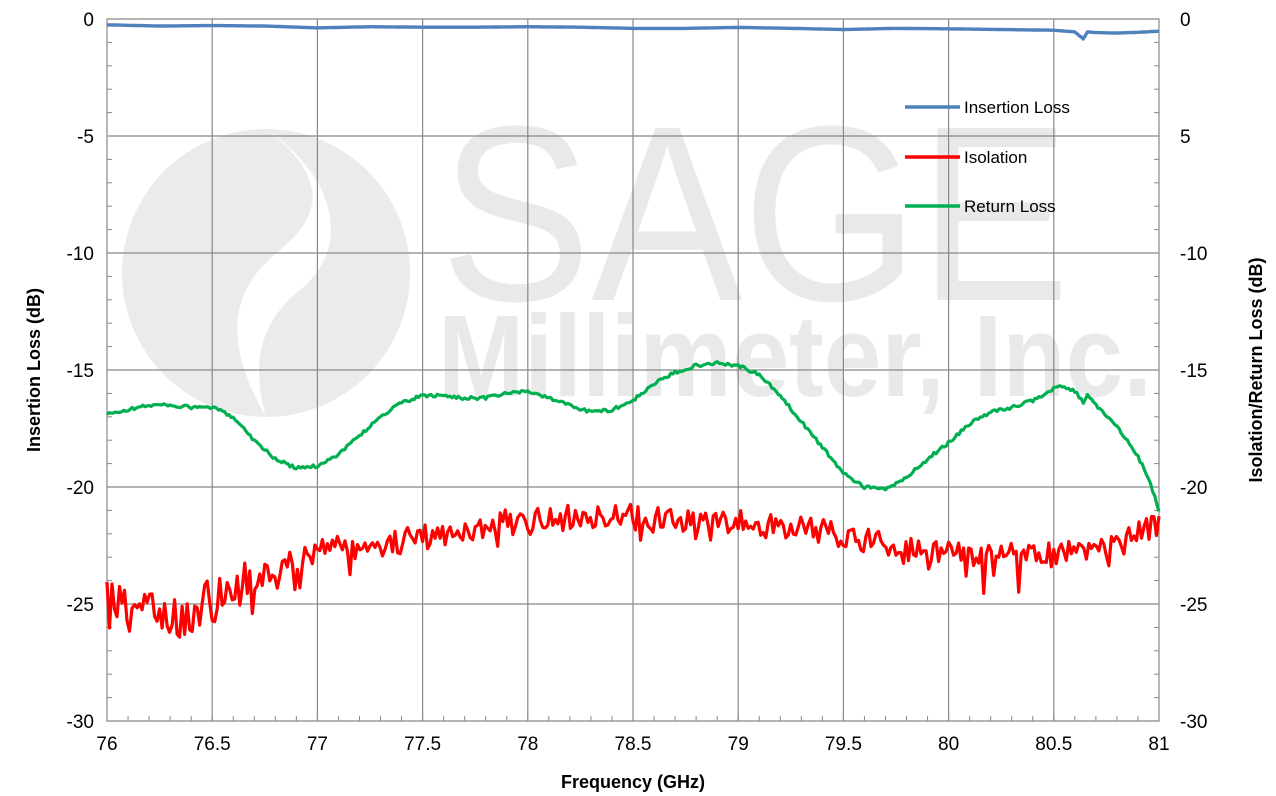 Image resolution: width=1276 pixels, height=796 pixels. What do you see at coordinates (34, 370) in the screenshot?
I see `y-axis-title: Insertion Loss (dB)` at bounding box center [34, 370].